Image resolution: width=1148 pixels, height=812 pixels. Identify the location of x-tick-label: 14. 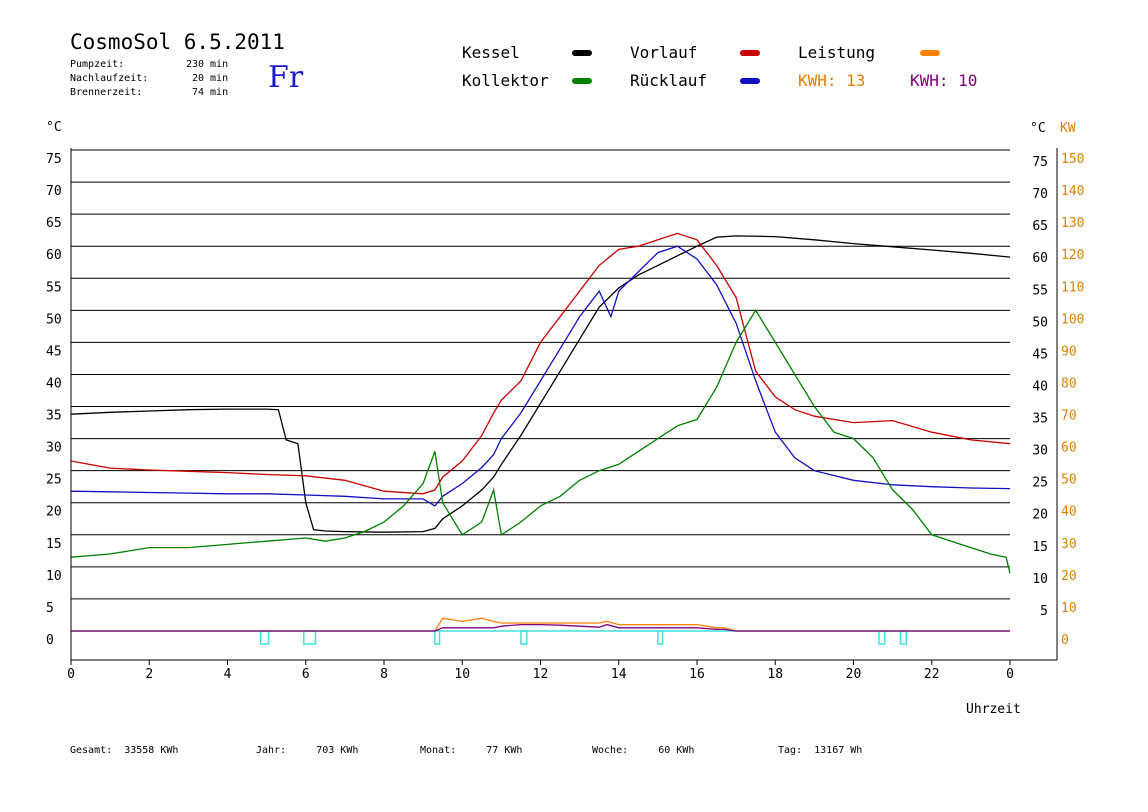
(619, 674).